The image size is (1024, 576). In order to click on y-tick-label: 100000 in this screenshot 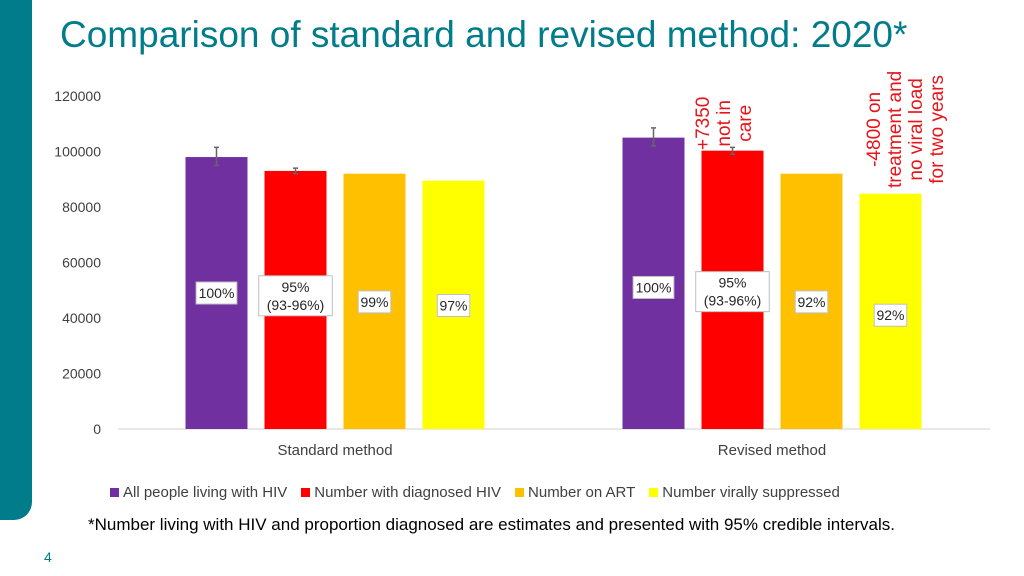, I will do `click(77, 152)`.